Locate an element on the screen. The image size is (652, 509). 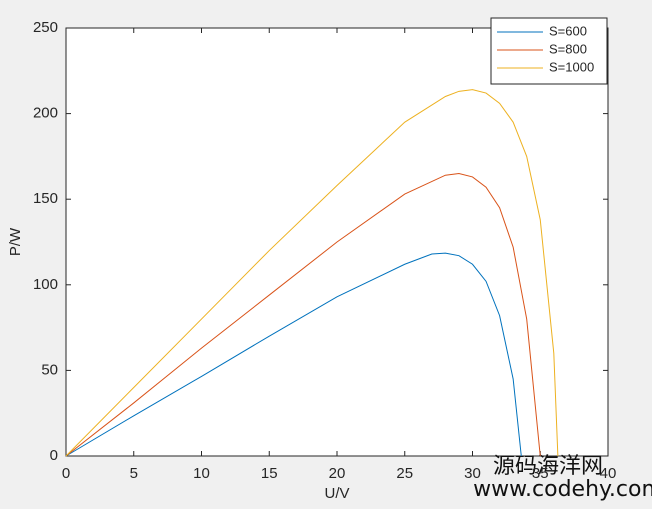
watermark: www.codehy.com is located at coordinates (562, 489).